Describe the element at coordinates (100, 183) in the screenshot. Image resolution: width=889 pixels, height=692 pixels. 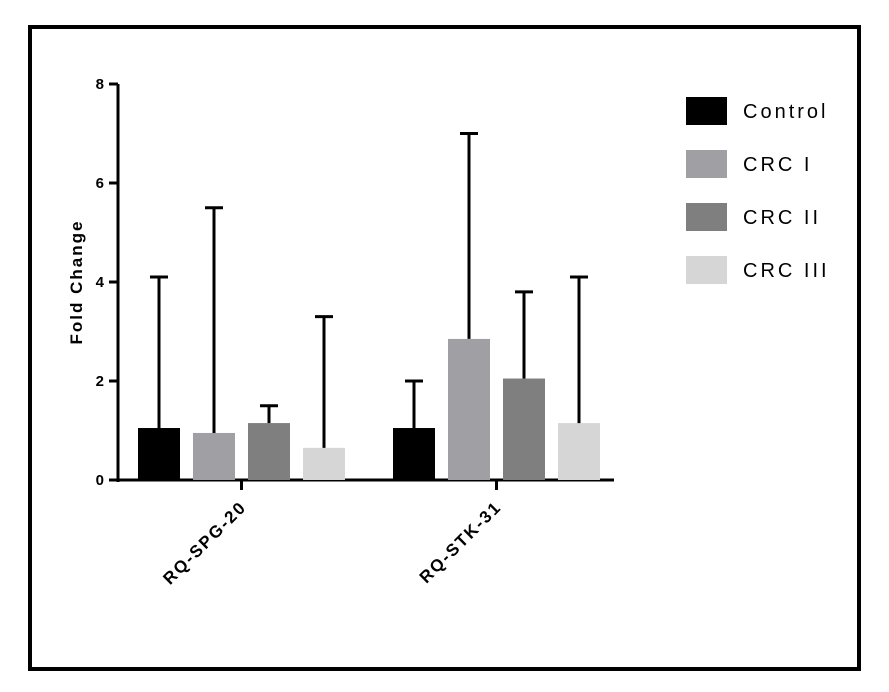
I see `y-tick-label: 6` at that location.